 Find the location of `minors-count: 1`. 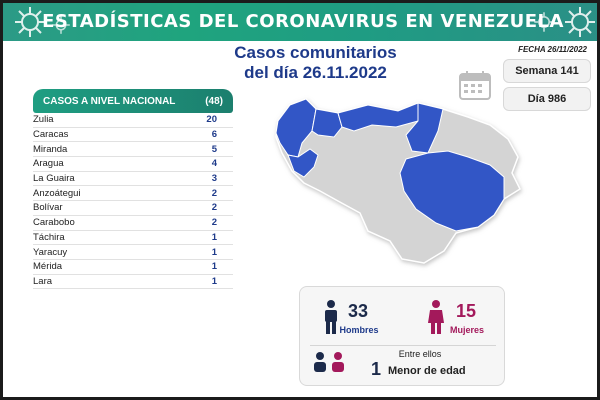

minors-count: 1 is located at coordinates (375, 369).